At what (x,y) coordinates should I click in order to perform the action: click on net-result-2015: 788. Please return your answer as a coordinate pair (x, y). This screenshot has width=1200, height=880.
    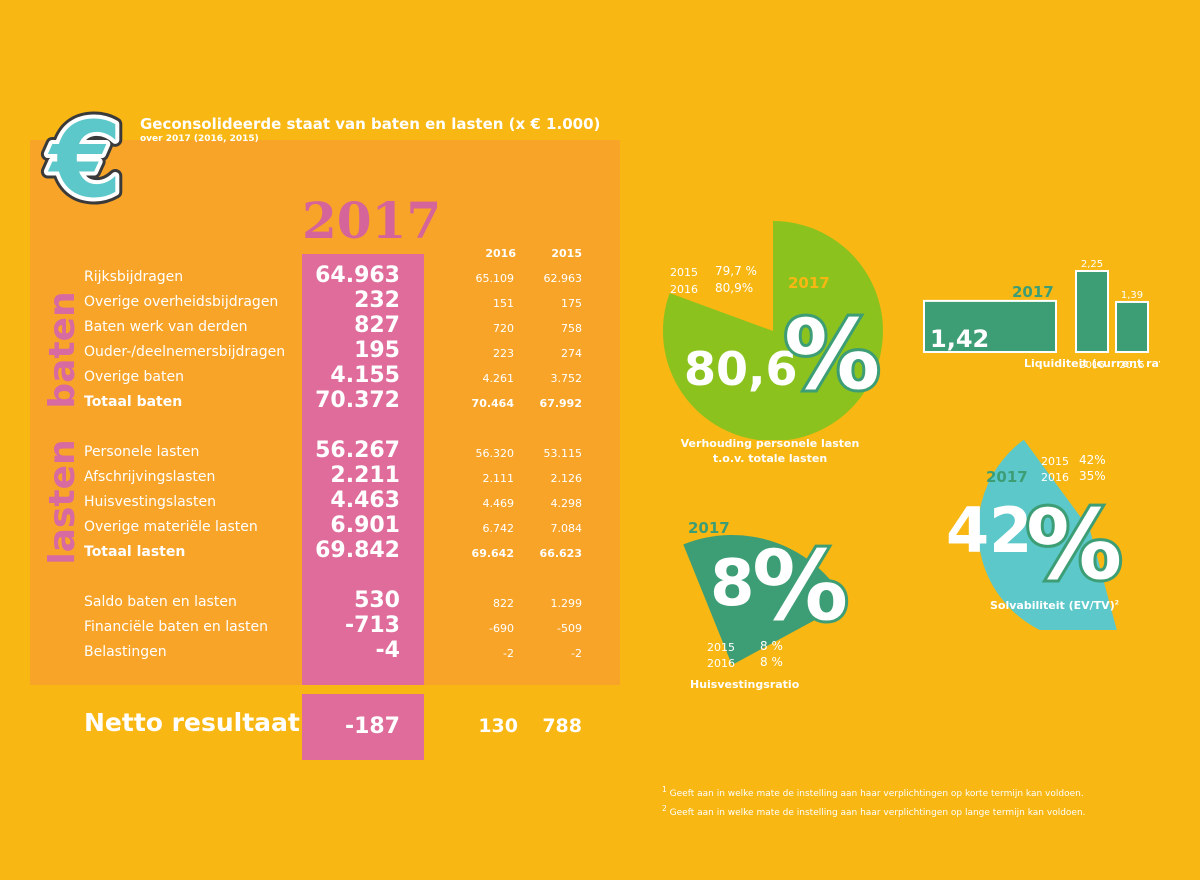
    Looking at the image, I should click on (562, 726).